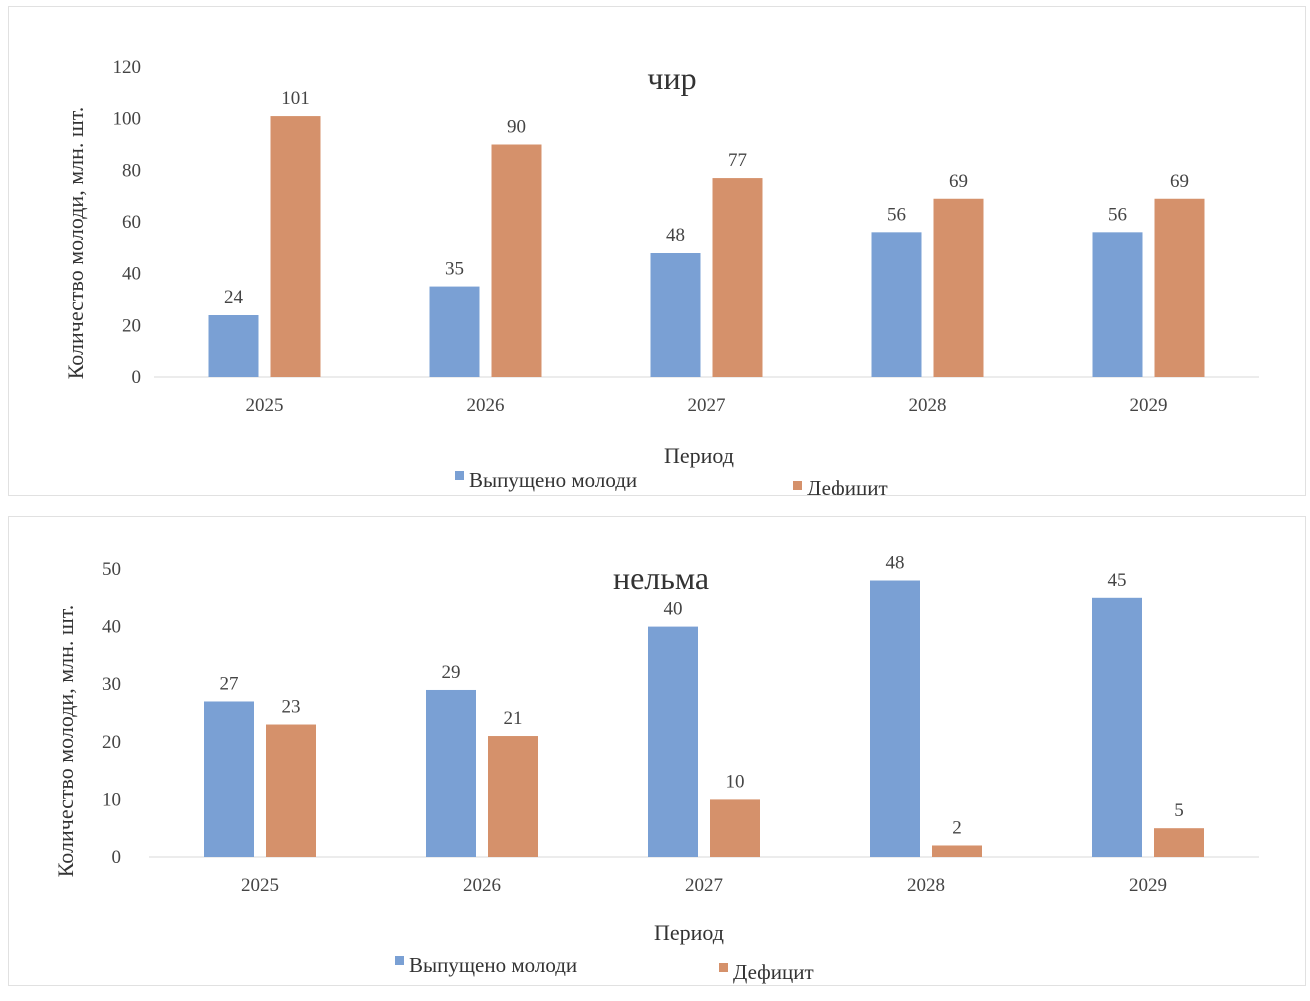  I want to click on y-tick-label: 10, so click(111, 799).